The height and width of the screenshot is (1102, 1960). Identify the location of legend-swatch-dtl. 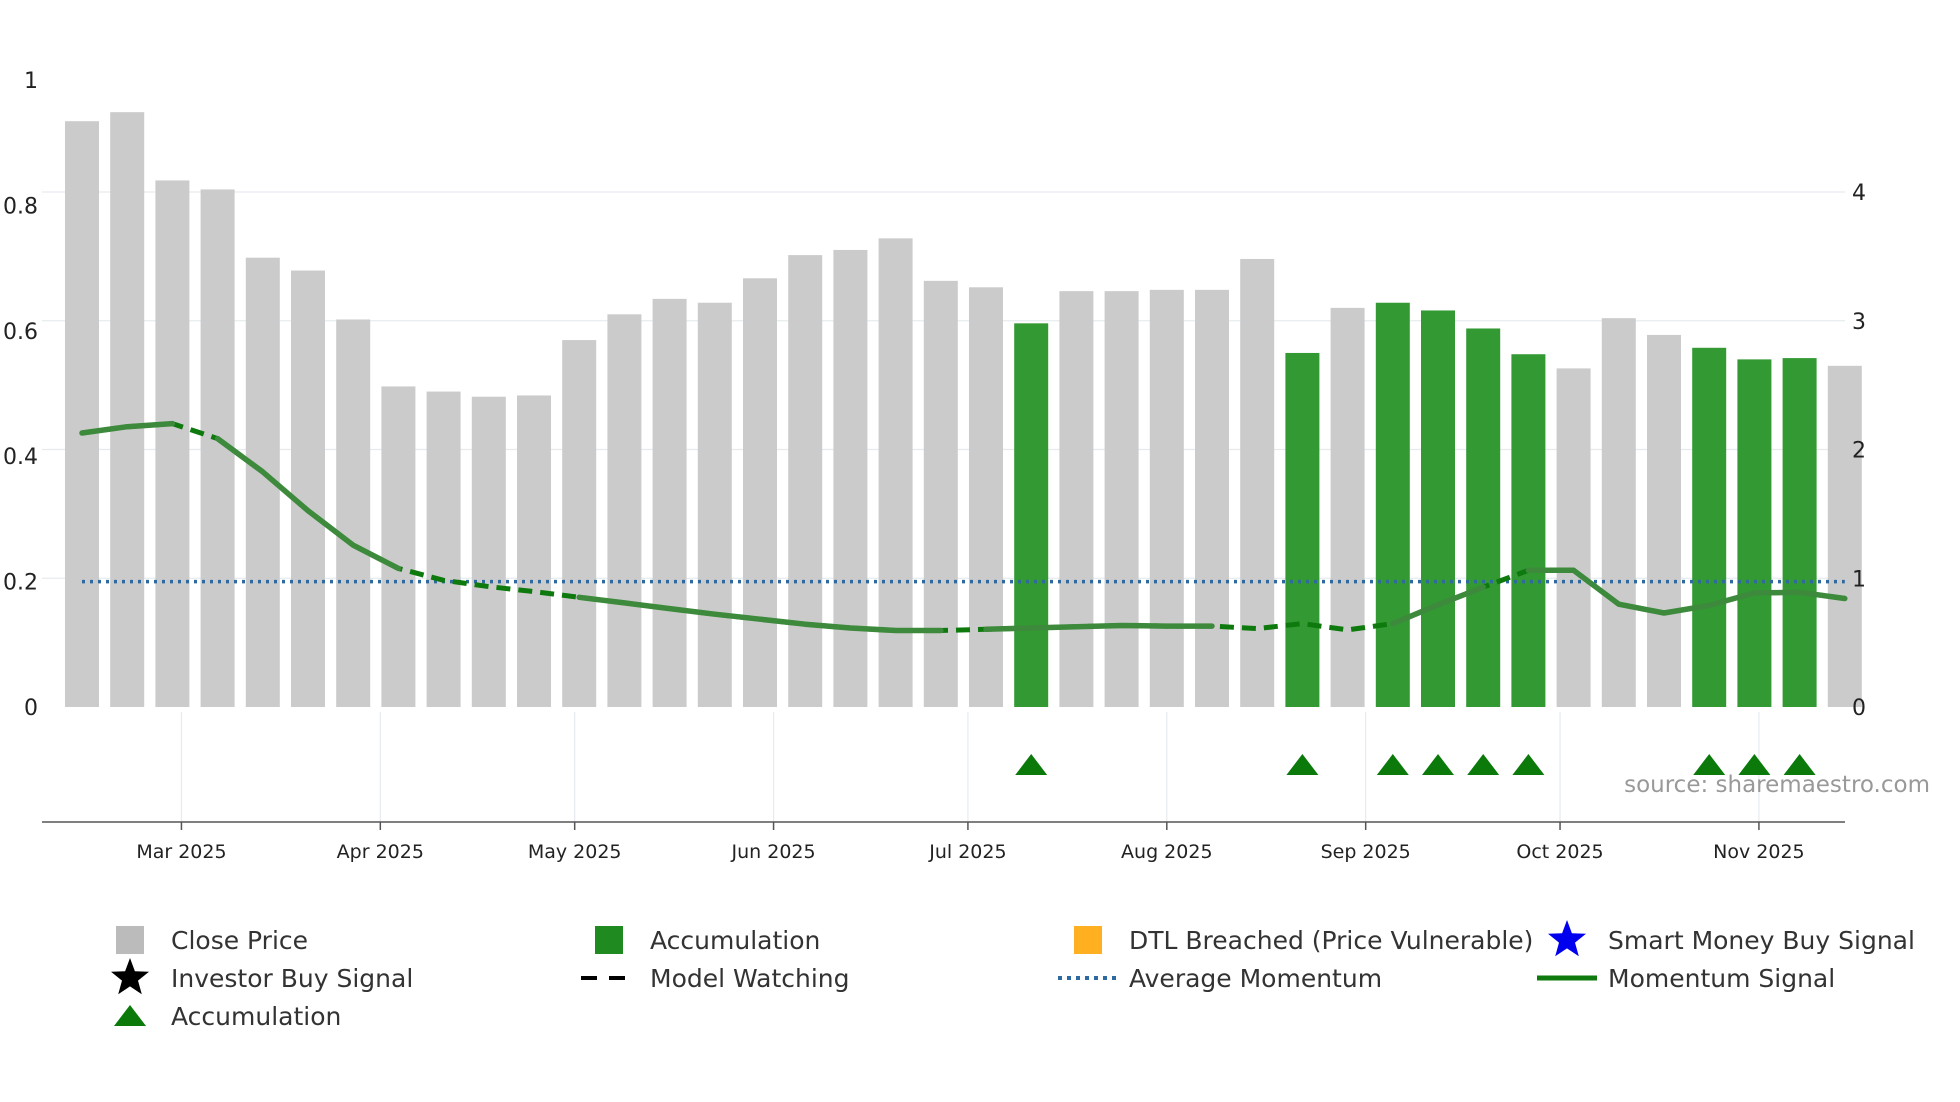
(1088, 940).